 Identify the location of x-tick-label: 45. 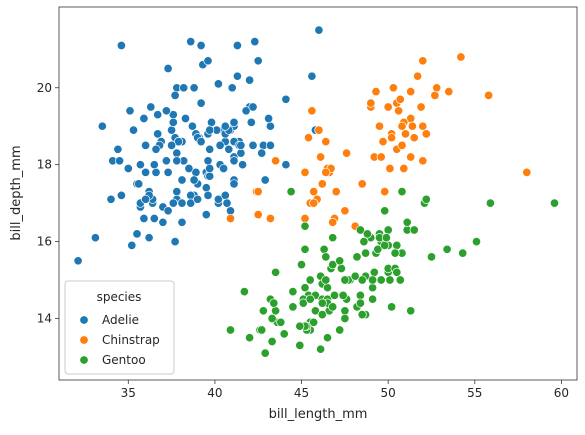
(301, 393).